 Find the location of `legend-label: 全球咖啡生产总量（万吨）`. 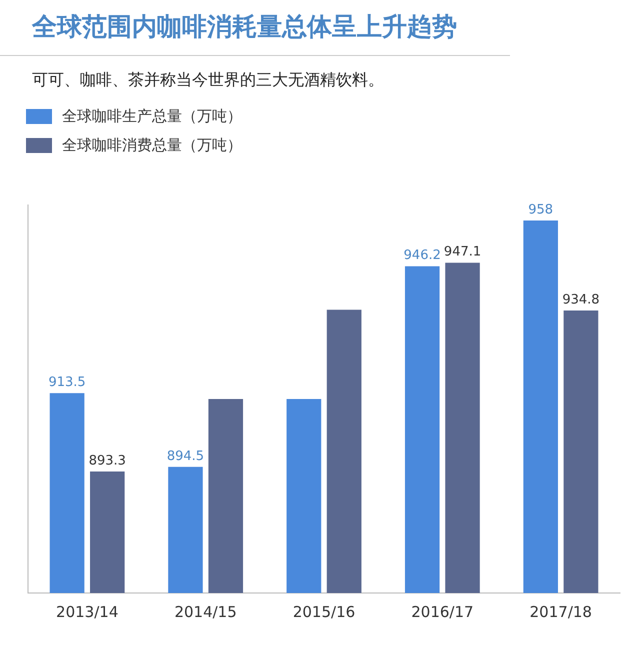

legend-label: 全球咖啡生产总量（万吨） is located at coordinates (152, 116).